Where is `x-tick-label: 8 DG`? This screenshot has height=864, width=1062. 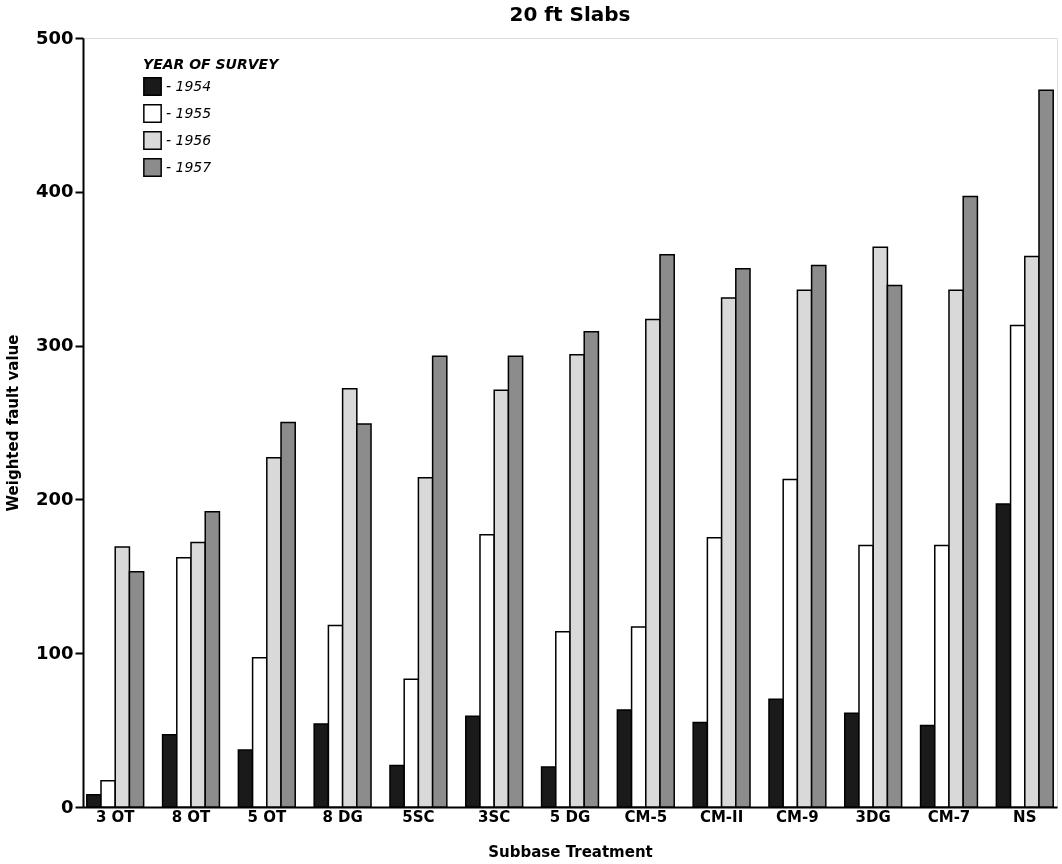 x-tick-label: 8 DG is located at coordinates (342, 816).